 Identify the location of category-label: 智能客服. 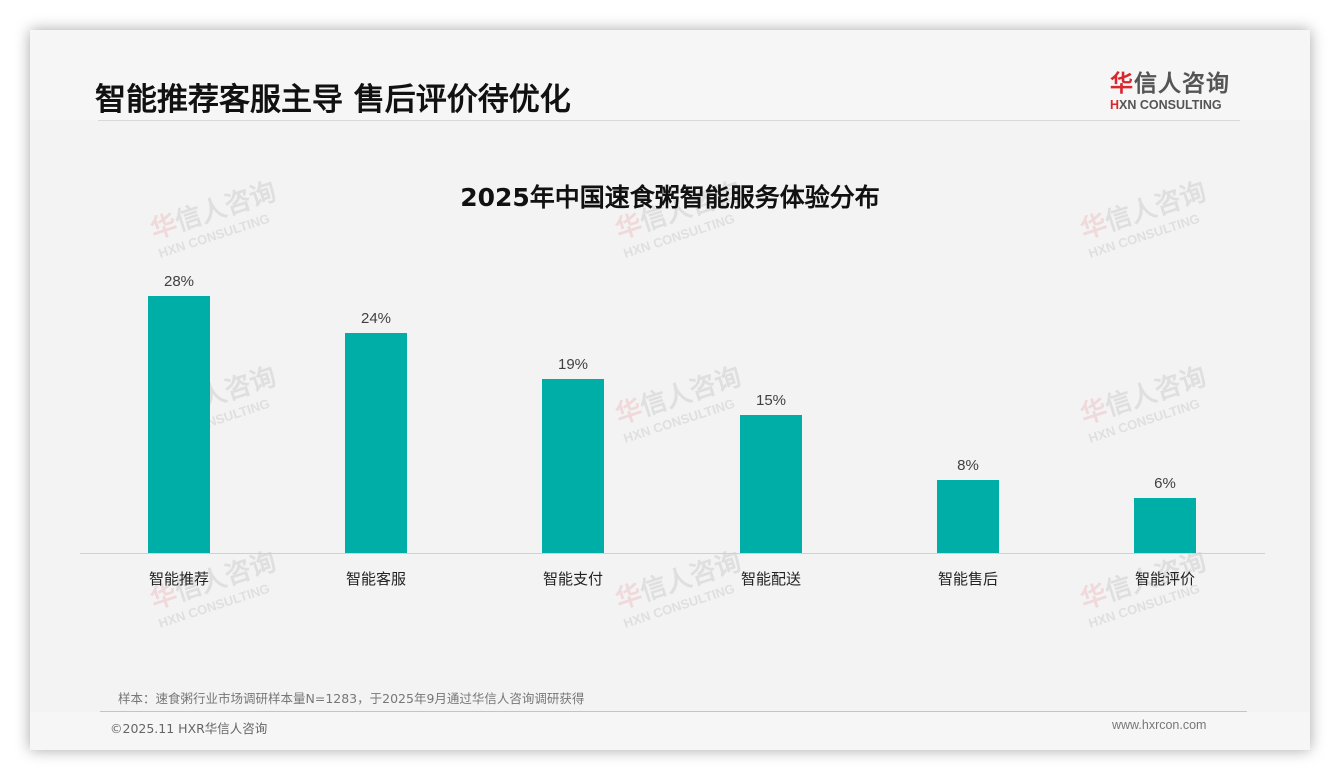
(375, 579).